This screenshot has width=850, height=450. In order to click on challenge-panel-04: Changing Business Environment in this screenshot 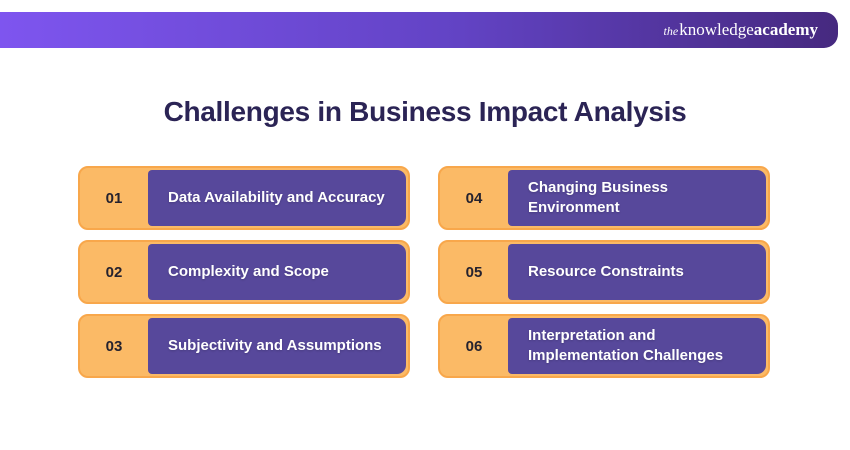, I will do `click(637, 198)`.